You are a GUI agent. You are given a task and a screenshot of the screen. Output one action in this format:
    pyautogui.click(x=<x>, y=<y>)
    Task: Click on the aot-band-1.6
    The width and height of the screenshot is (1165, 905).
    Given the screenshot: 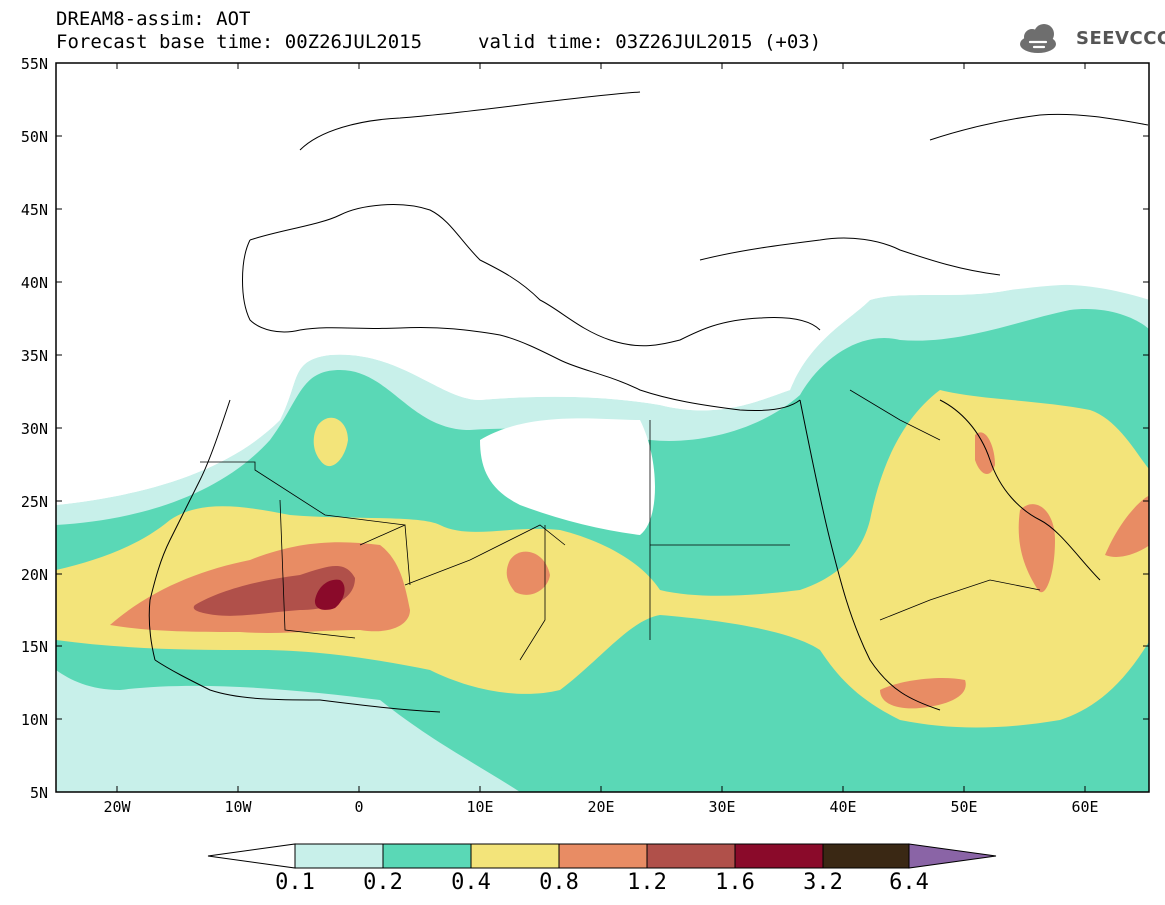 What is the action you would take?
    pyautogui.click(x=329, y=594)
    